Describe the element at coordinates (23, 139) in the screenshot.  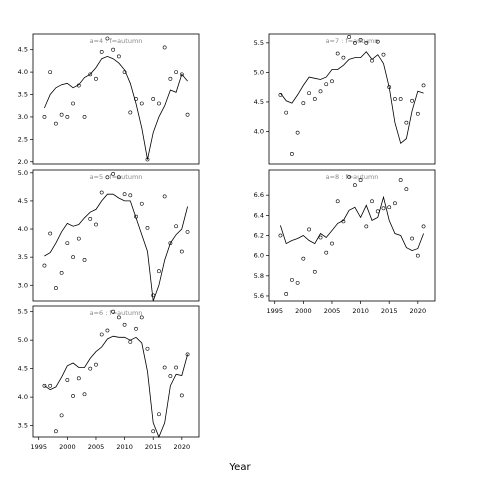
I see `y-tick-label: 2.5` at that location.